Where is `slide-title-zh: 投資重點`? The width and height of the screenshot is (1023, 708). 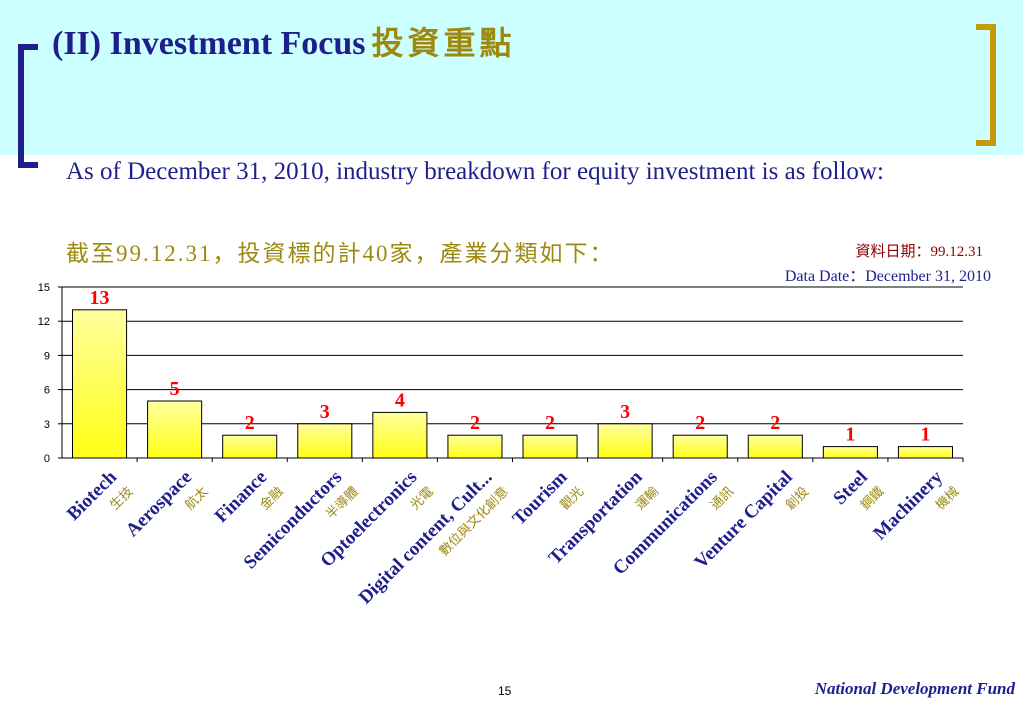
slide-title-zh: 投資重點 is located at coordinates (443, 43).